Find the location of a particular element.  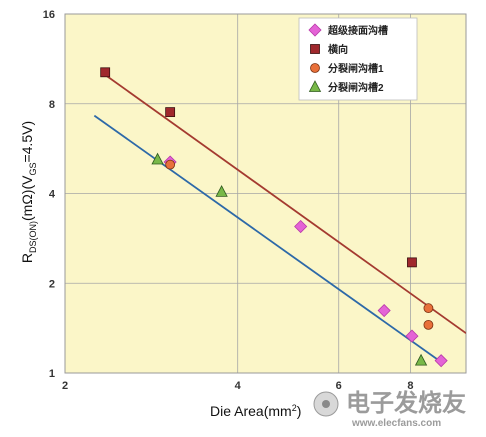

x-tick-label: 4 is located at coordinates (238, 386).